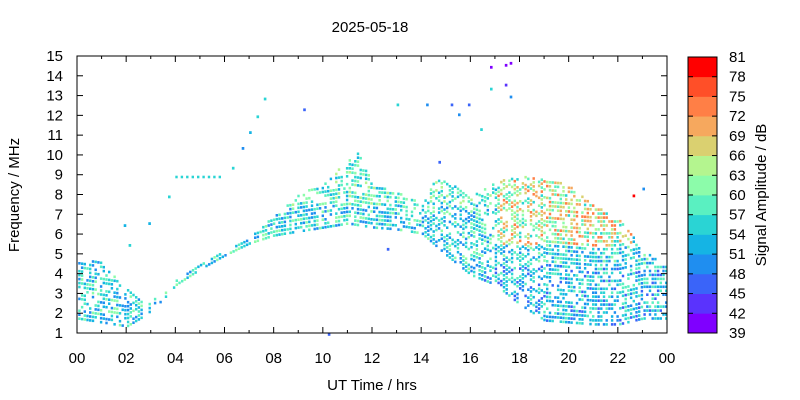 Image resolution: width=800 pixels, height=400 pixels. Describe the element at coordinates (737, 96) in the screenshot. I see `colorbar-tick-label: 75` at that location.